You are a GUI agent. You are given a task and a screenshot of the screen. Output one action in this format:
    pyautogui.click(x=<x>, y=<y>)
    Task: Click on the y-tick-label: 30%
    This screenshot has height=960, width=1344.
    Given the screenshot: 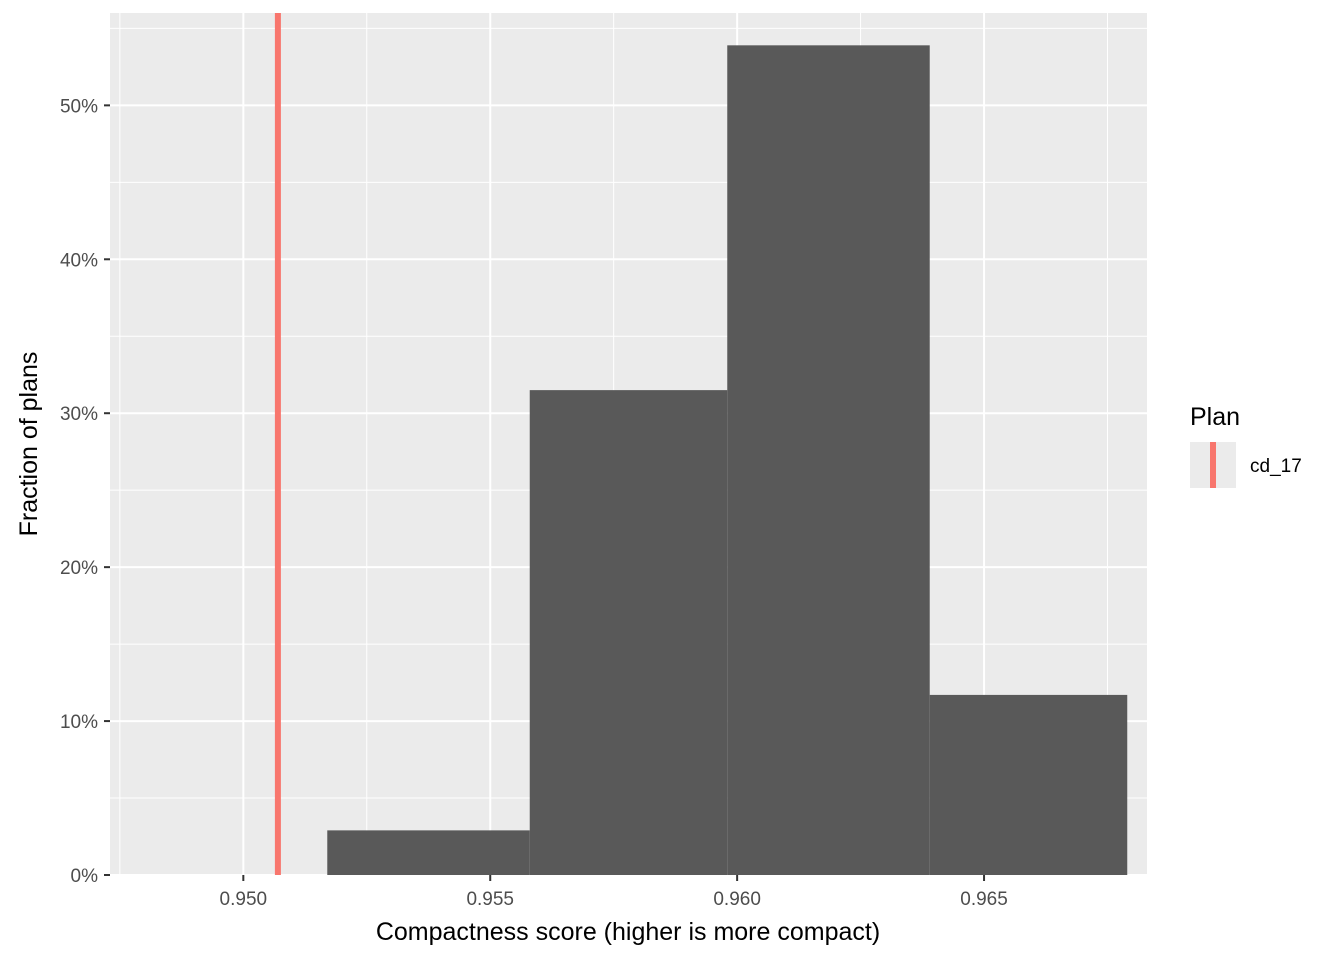 What is the action you would take?
    pyautogui.click(x=79, y=414)
    